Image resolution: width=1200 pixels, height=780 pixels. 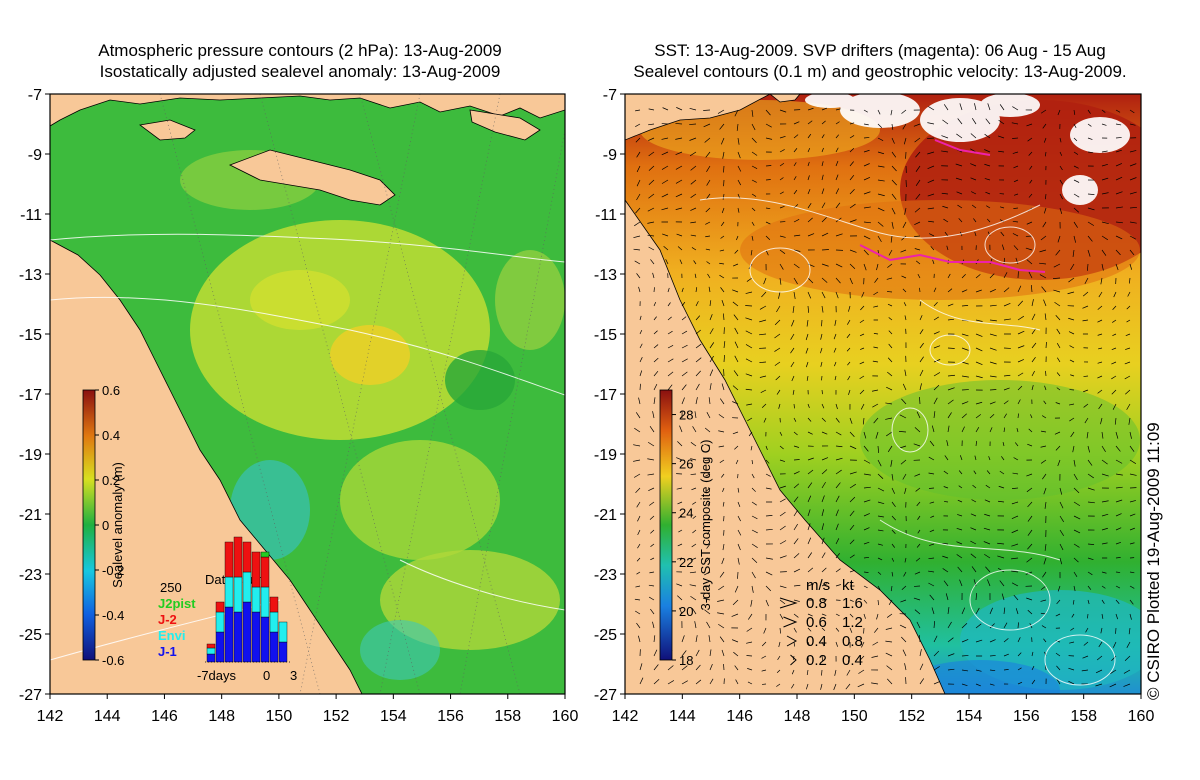 I want to click on colorbar-tick-label: 28, so click(x=686, y=415).